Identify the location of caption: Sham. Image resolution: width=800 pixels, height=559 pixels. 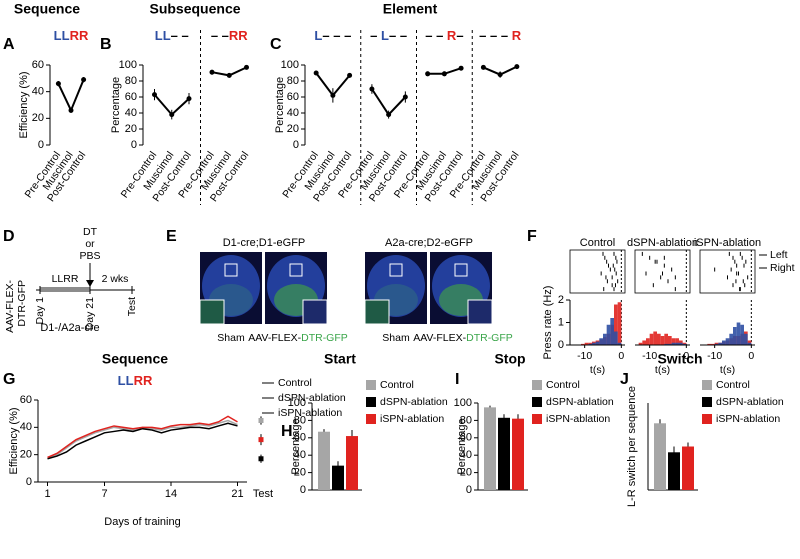
(396, 338).